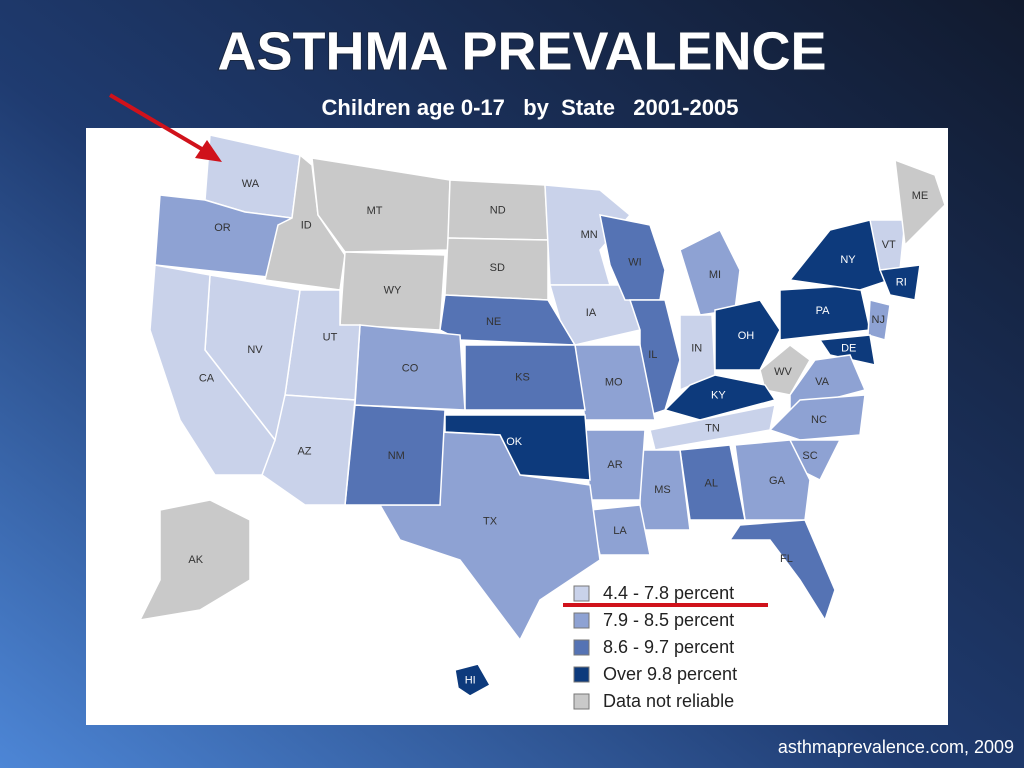 This screenshot has width=1024, height=768. What do you see at coordinates (809, 456) in the screenshot?
I see `state-label: SC` at bounding box center [809, 456].